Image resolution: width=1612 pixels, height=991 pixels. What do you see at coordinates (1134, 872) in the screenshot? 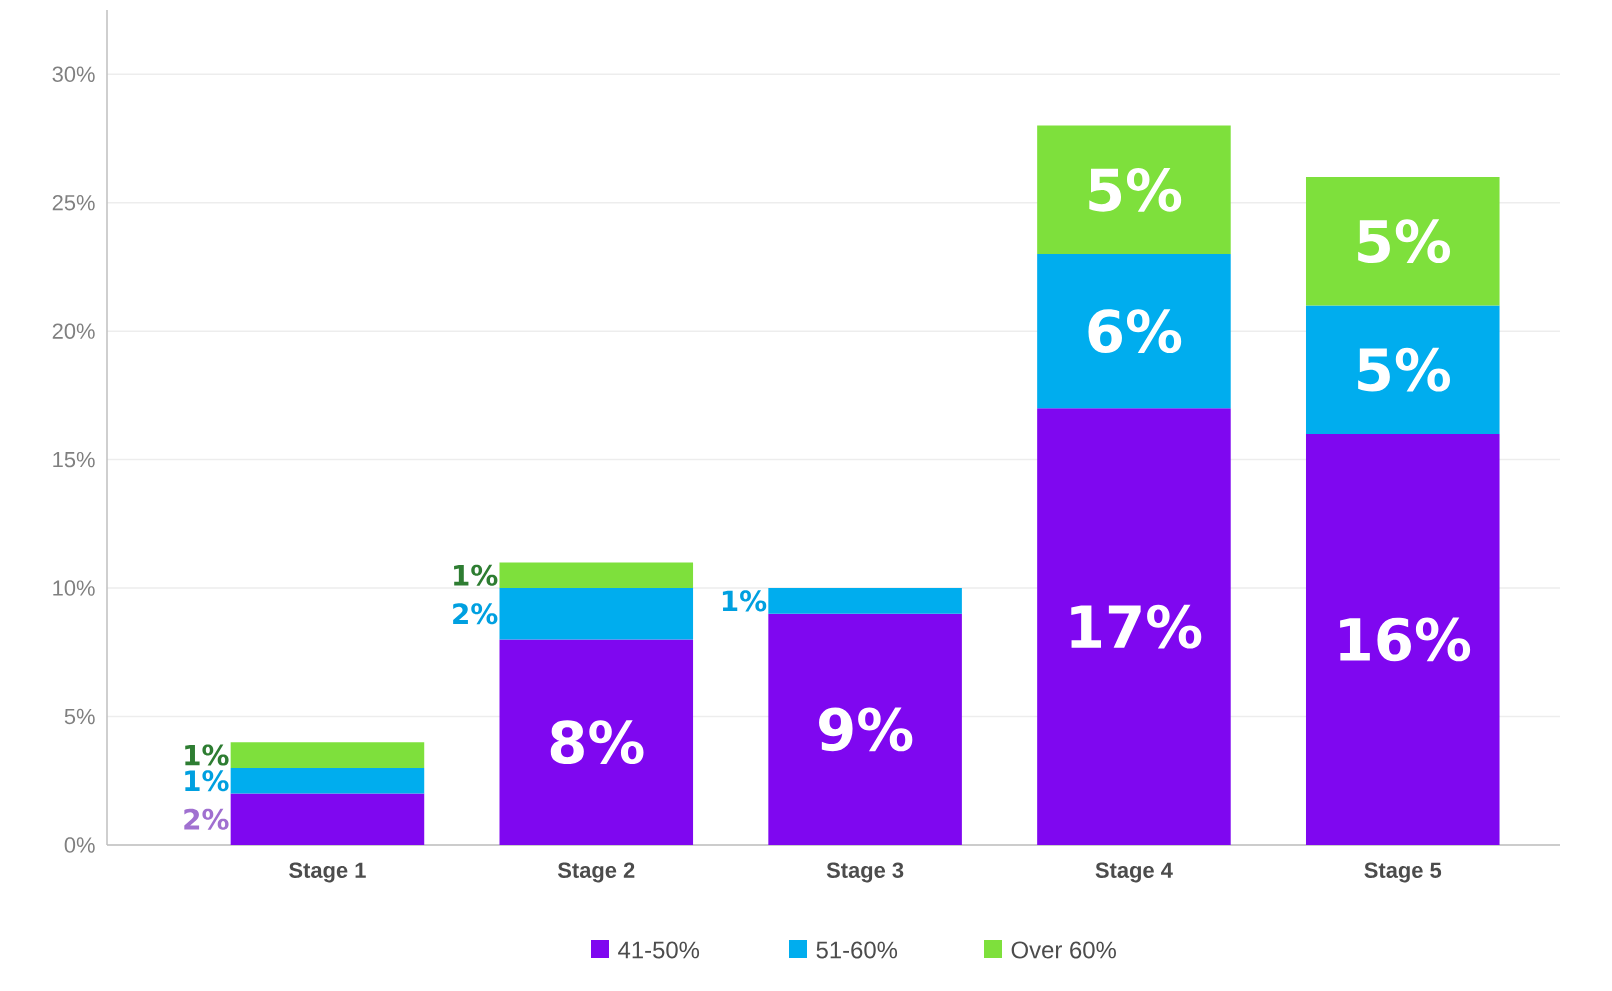
I see `x-tick-label: Stage 4` at bounding box center [1134, 872].